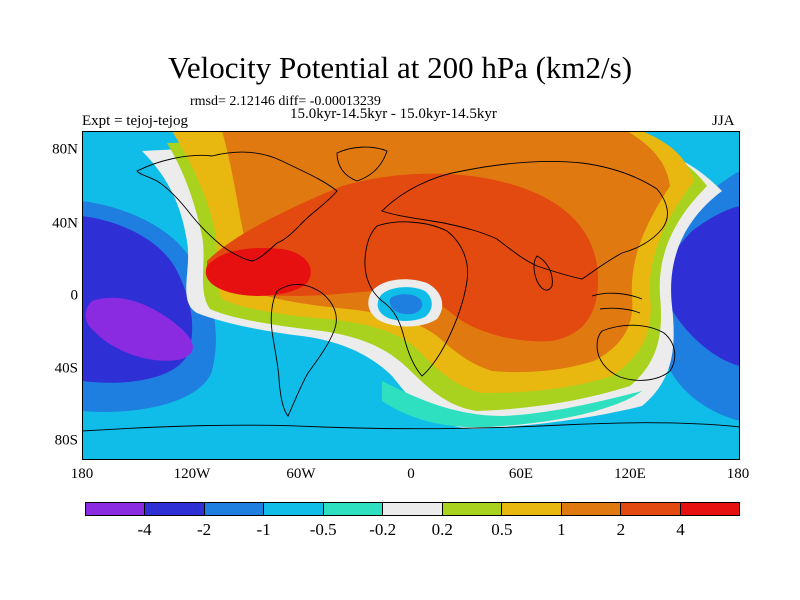 This screenshot has height=600, width=800. What do you see at coordinates (303, 350) in the screenshot?
I see `coast-south-america` at bounding box center [303, 350].